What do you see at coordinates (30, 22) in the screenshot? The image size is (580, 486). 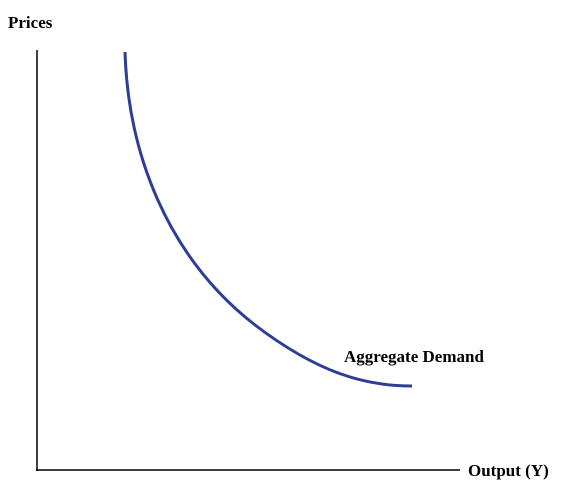 I see `y-axis-label: Prices` at bounding box center [30, 22].